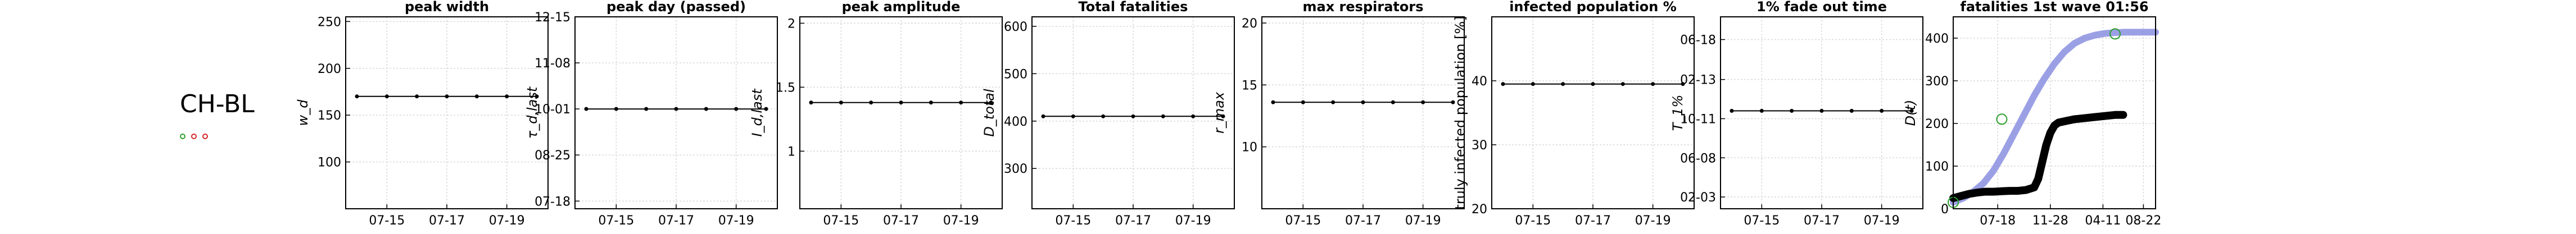 Image resolution: width=2576 pixels, height=234 pixels. I want to click on chart-title: peak amplitude, so click(901, 7).